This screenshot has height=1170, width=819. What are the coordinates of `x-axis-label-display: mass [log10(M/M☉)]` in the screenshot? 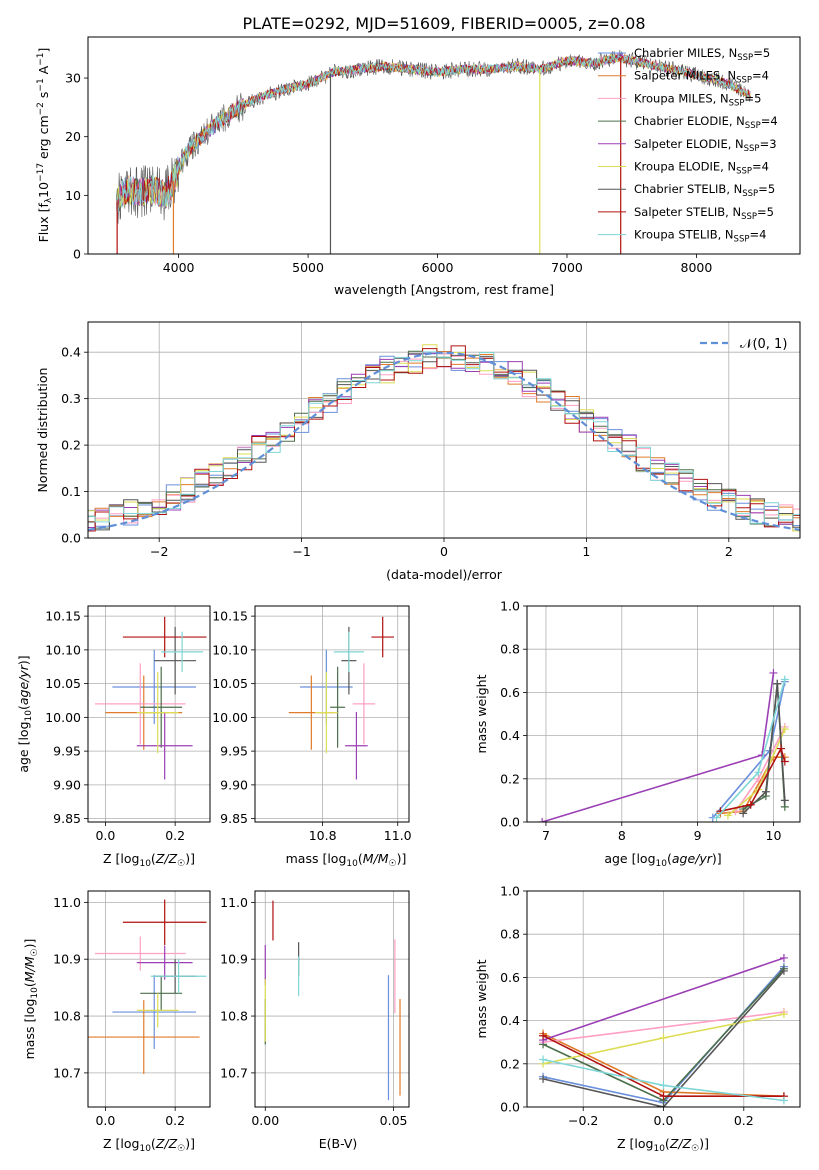 It's located at (346, 860).